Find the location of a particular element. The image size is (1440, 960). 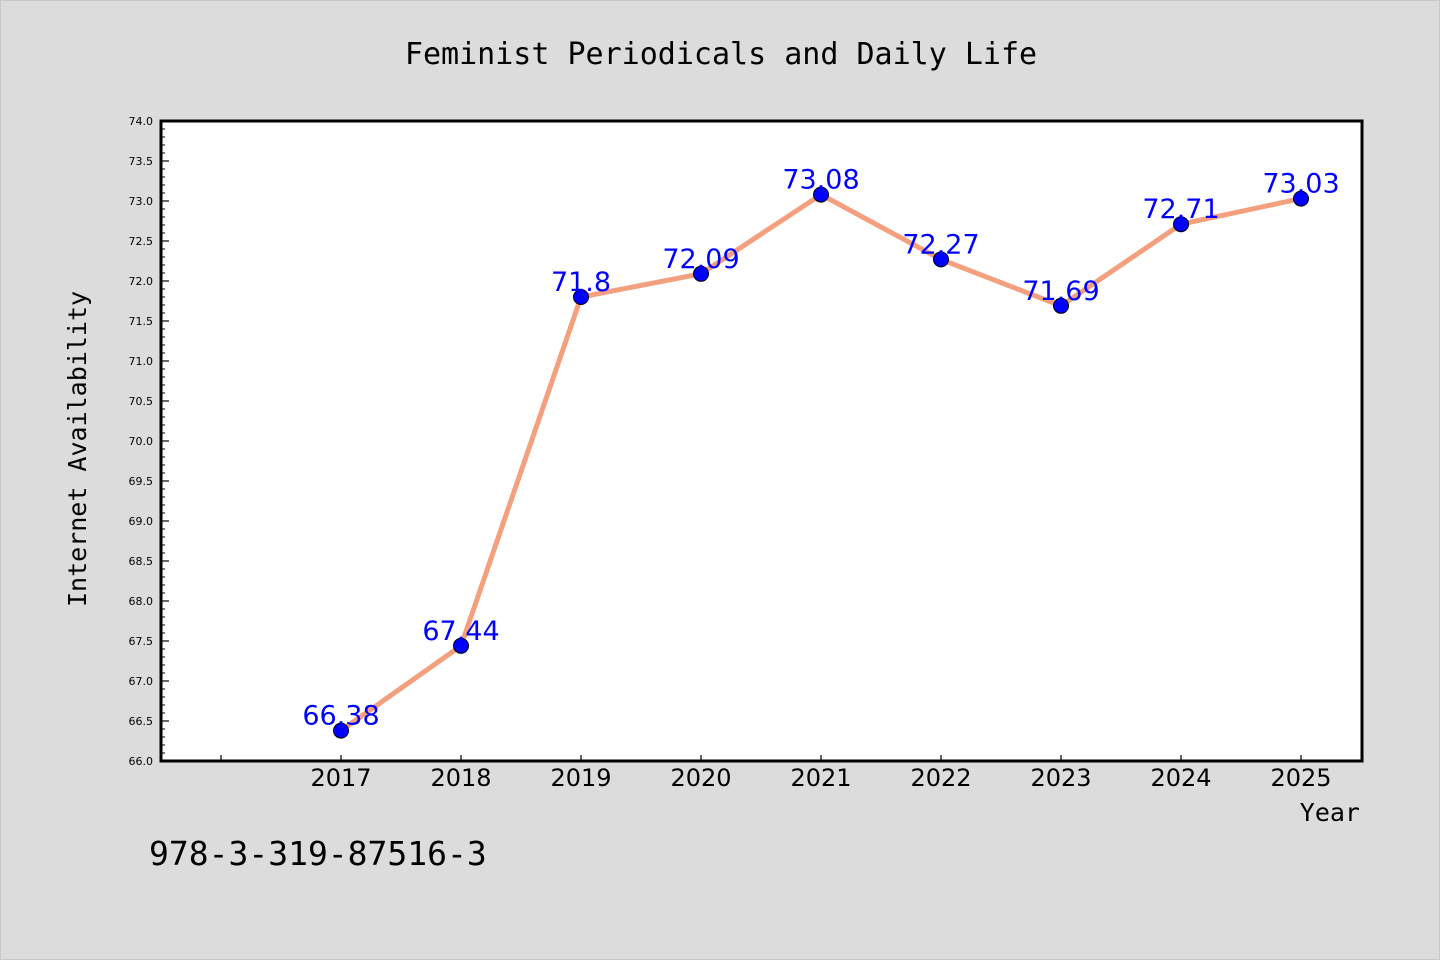

data-value-label: 72.09 is located at coordinates (700, 259).